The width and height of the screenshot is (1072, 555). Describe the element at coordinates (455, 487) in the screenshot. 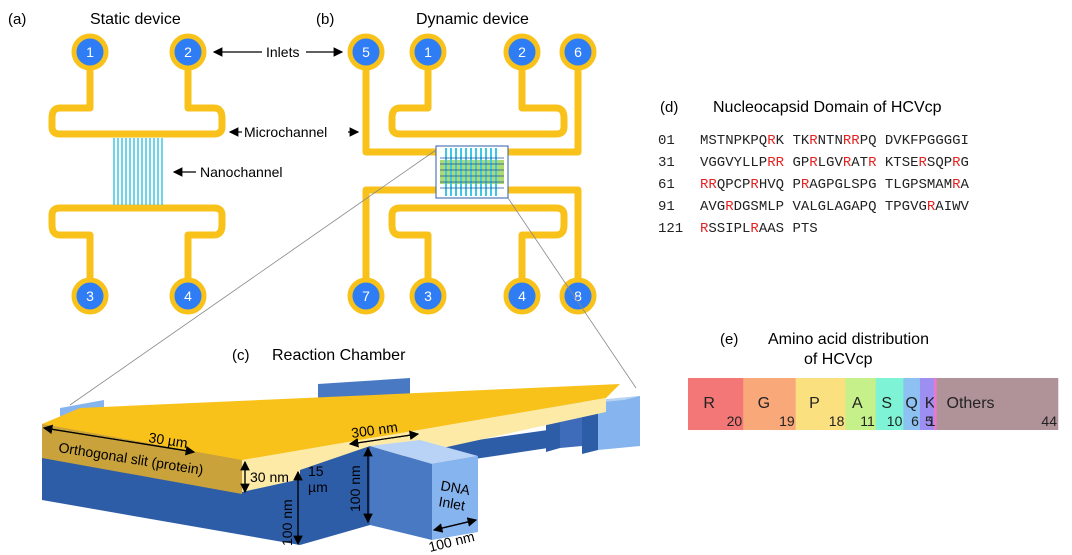

I see `dna-inlet-label-1: DNA` at that location.